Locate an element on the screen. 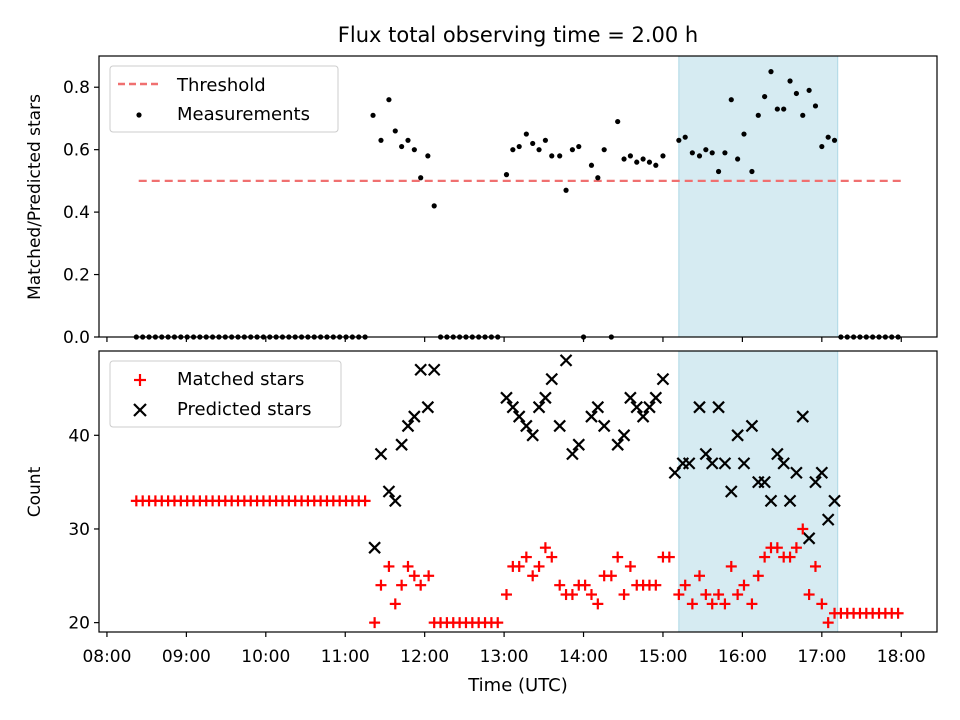  x-tick-label: 12:00 is located at coordinates (424, 657).